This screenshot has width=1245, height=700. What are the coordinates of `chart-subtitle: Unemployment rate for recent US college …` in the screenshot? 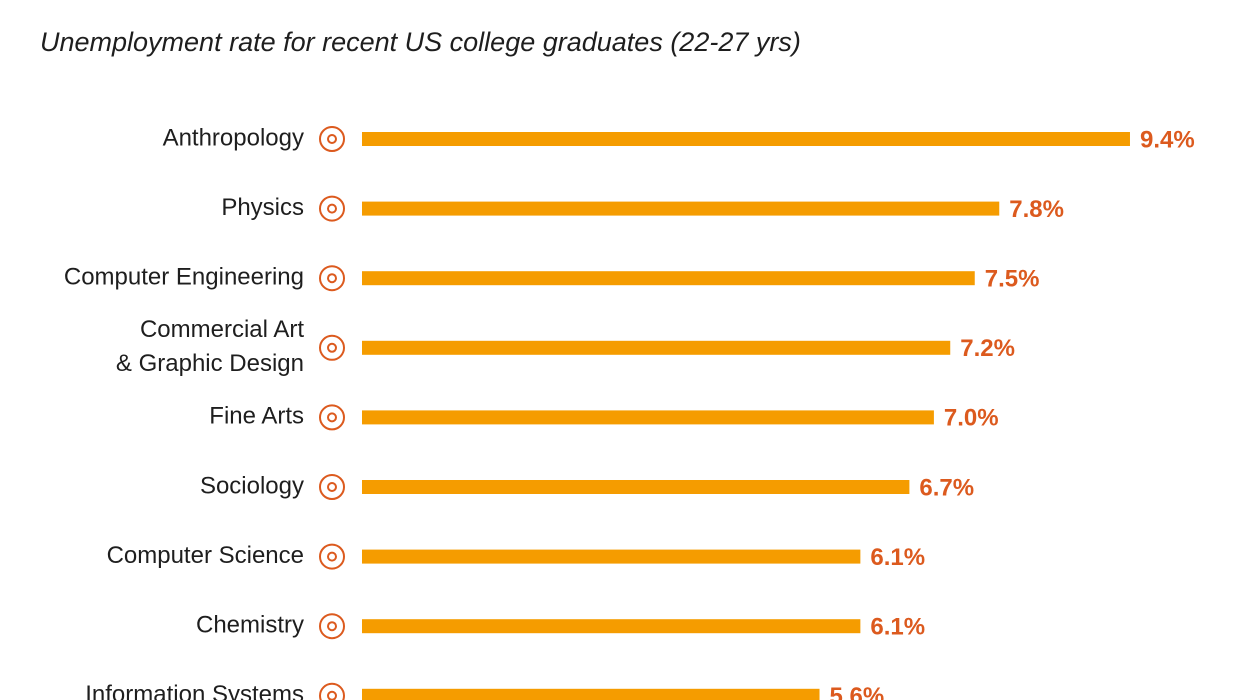 It's located at (420, 42).